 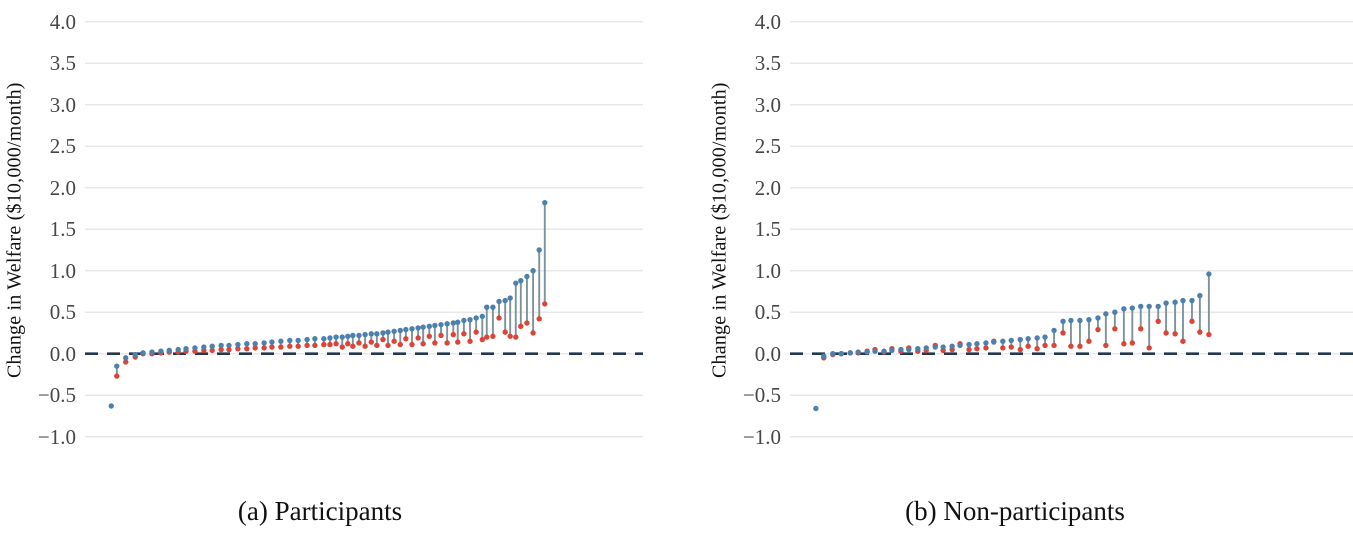 I want to click on y-tick-label: 1.5, so click(x=767, y=229).